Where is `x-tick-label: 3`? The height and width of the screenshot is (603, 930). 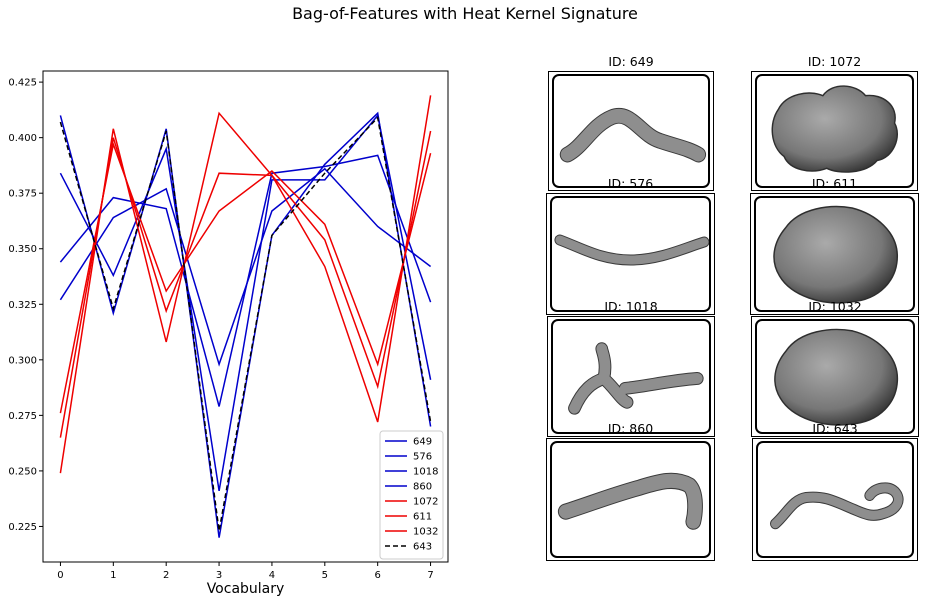 x-tick-label: 3 is located at coordinates (219, 575).